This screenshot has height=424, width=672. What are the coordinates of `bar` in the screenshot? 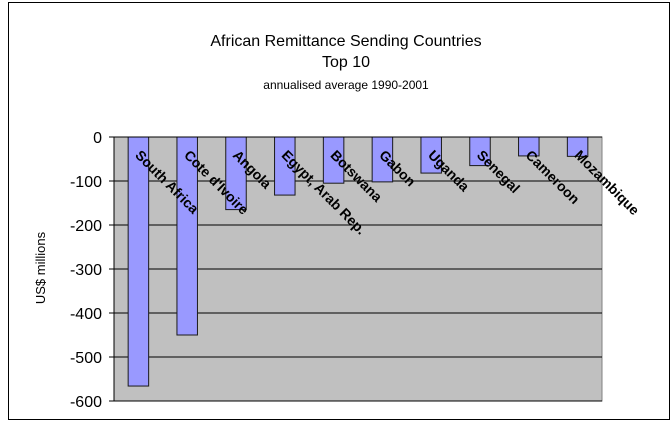 It's located at (138, 261).